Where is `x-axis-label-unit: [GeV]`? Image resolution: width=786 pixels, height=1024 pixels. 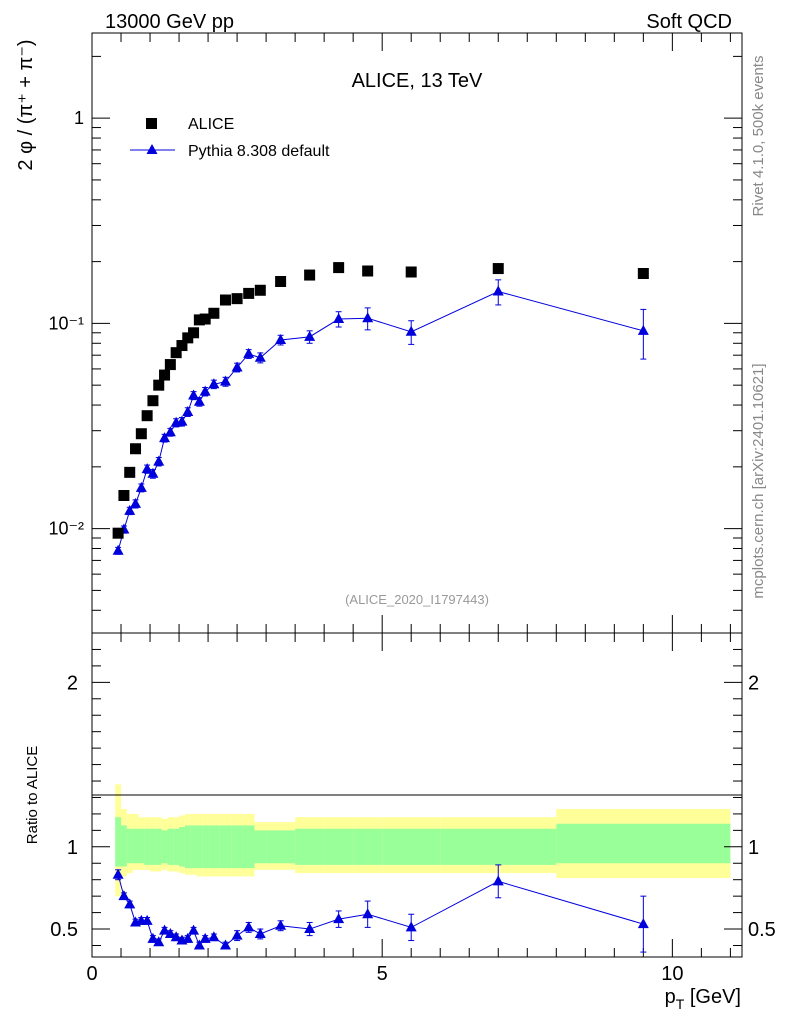 x-axis-label-unit: [GeV] is located at coordinates (712, 997).